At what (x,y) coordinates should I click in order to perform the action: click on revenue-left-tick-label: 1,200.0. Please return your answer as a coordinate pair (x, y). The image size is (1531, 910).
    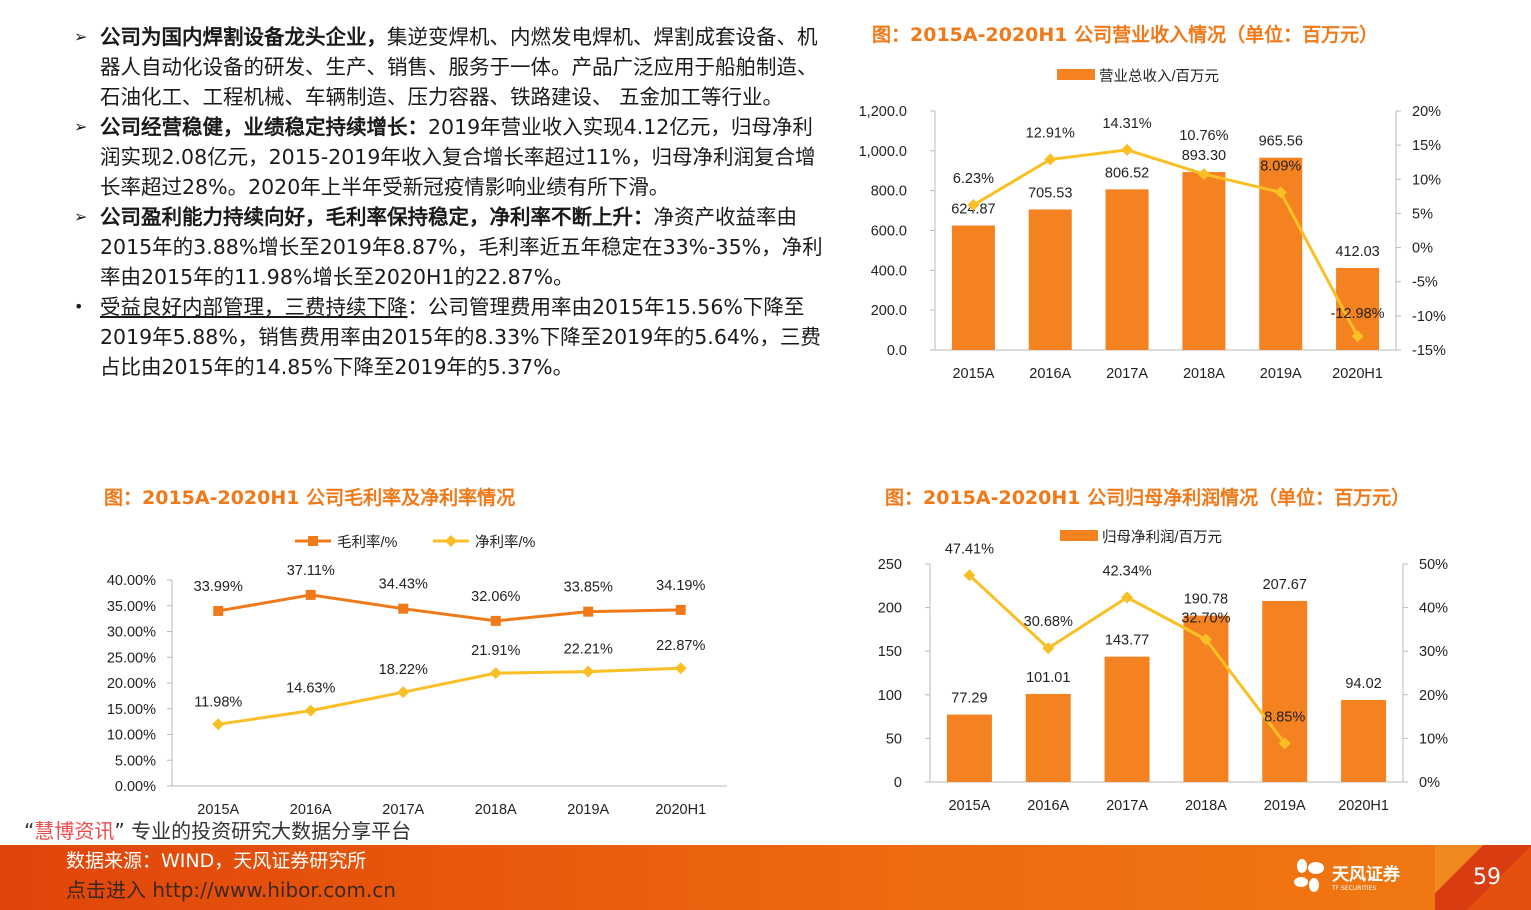
    Looking at the image, I should click on (883, 112).